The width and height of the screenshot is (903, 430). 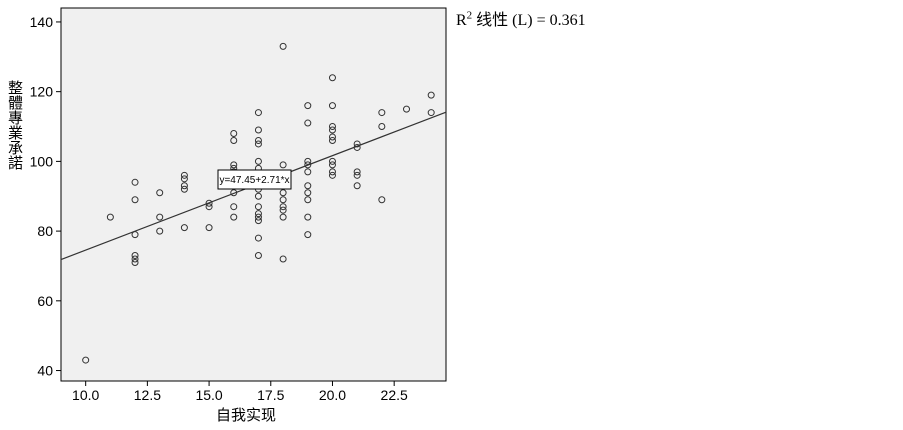 I want to click on y-axis-label: 整體專業承諾, so click(x=15, y=125).